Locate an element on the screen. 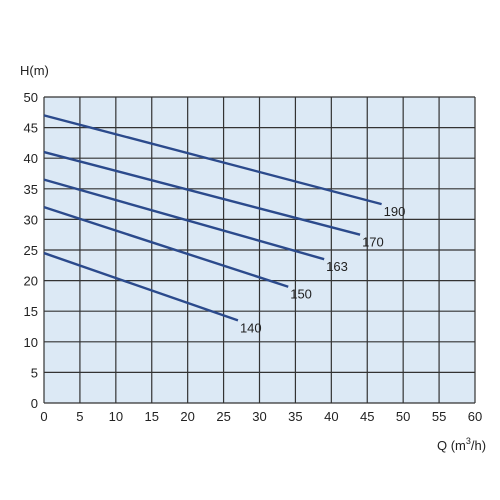 The height and width of the screenshot is (500, 500). y-tick-label: 0 is located at coordinates (34, 403).